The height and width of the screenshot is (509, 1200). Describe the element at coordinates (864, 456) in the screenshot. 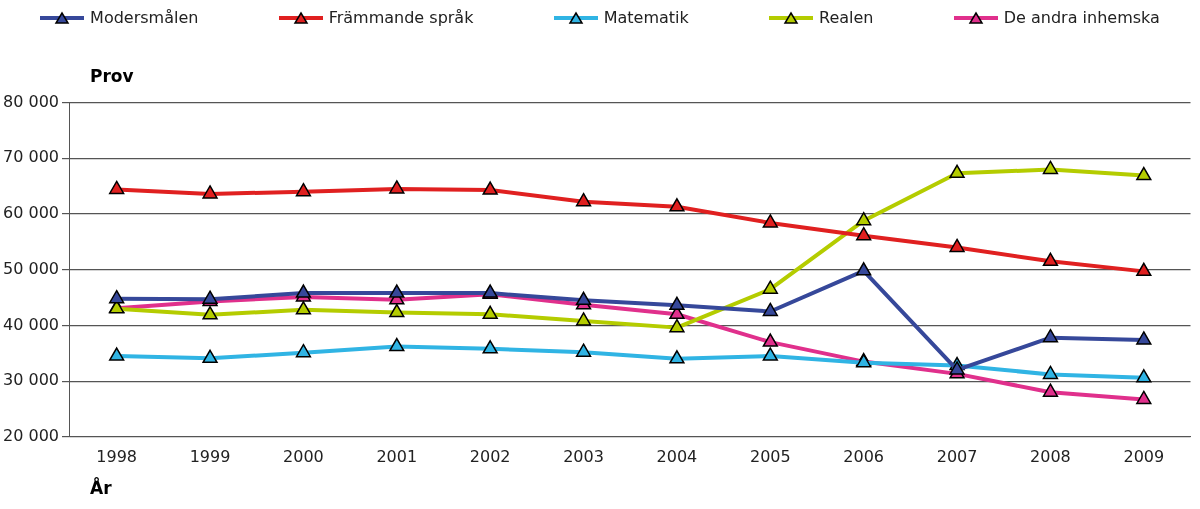

I see `x-tick-label: 2006` at that location.